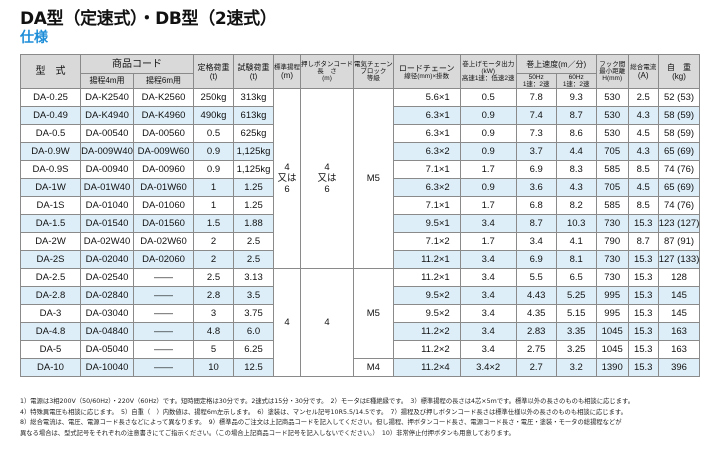 The height and width of the screenshot is (459, 720). Describe the element at coordinates (107, 241) in the screenshot. I see `cell-code-4m: DA-02W40` at that location.